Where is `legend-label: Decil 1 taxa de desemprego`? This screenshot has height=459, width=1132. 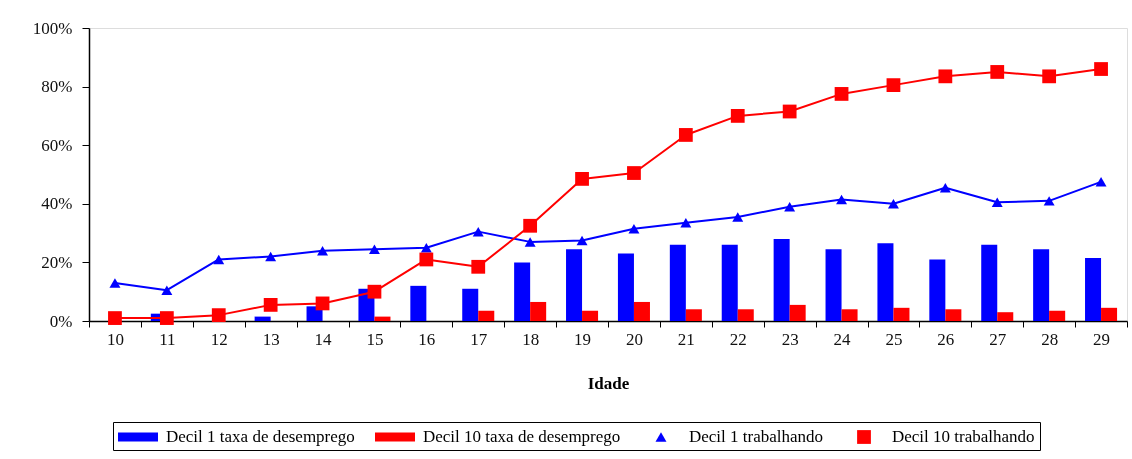
legend-label: Decil 1 taxa de desemprego is located at coordinates (260, 436).